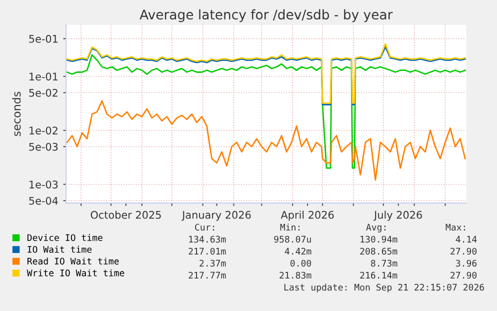 This screenshot has height=311, width=497. What do you see at coordinates (44, 130) in the screenshot?
I see `y-tick-label: 1e-02` at bounding box center [44, 130].